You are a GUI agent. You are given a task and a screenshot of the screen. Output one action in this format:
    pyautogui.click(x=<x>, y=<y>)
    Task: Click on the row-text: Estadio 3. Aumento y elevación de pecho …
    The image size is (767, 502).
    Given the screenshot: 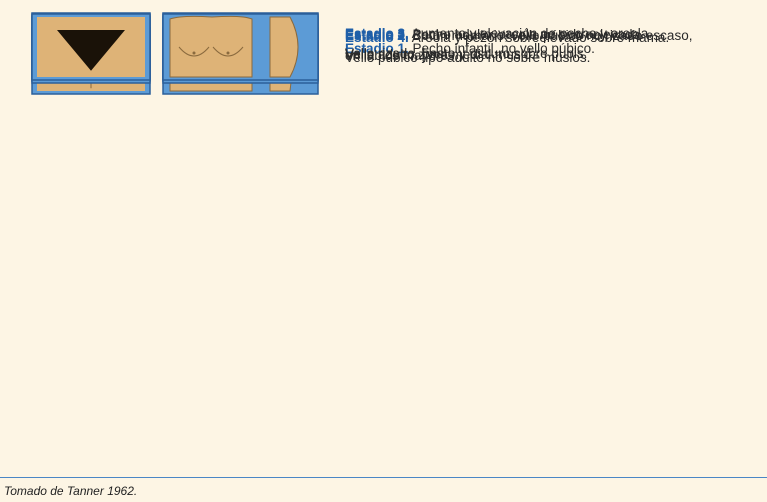 What is the action you would take?
    pyautogui.click(x=498, y=44)
    